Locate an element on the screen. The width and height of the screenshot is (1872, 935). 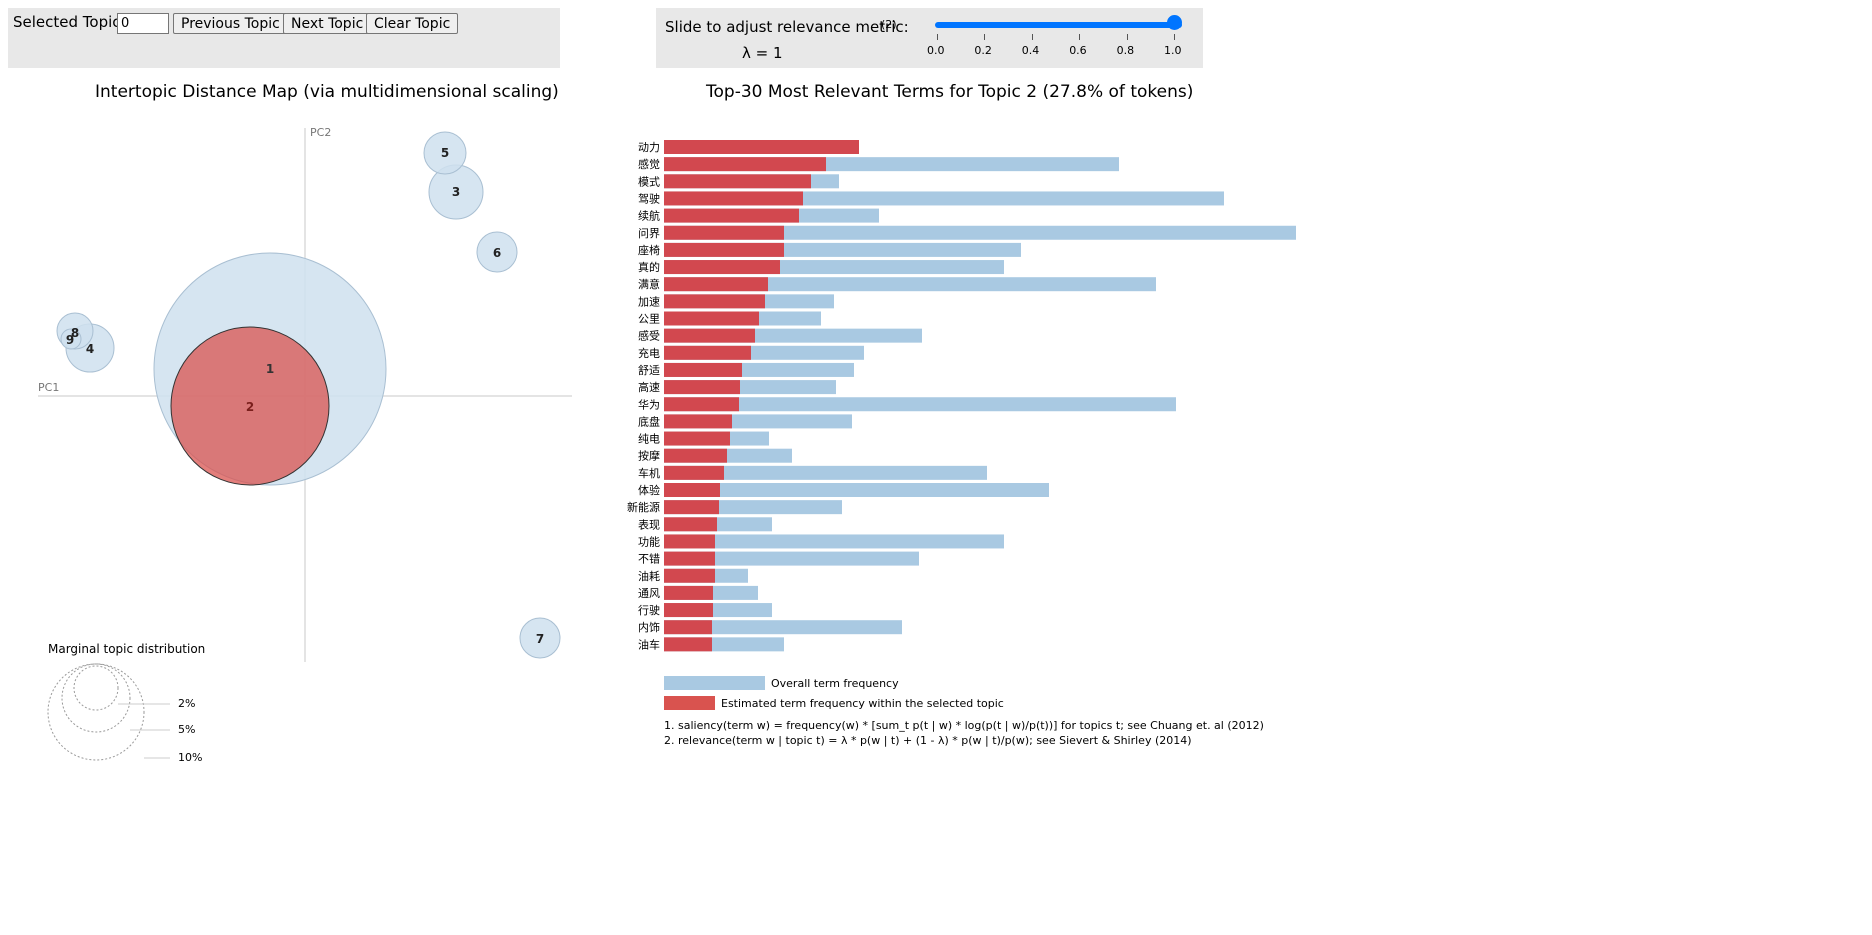
topic-label: 1 is located at coordinates (270, 369).